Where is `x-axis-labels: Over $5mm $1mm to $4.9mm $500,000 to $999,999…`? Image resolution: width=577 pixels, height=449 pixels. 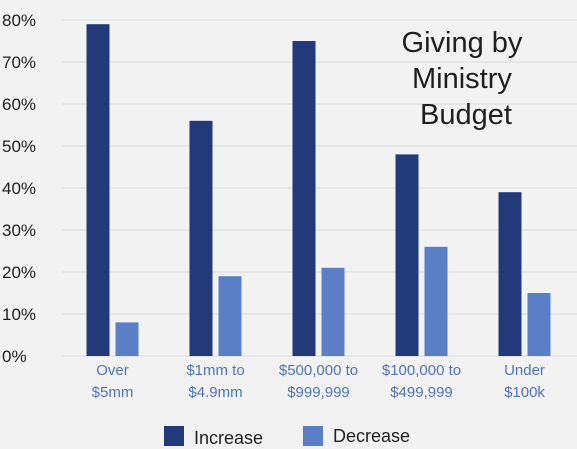 x-axis-labels: Over $5mm $1mm to $4.9mm $500,000 to $999,999… is located at coordinates (319, 381).